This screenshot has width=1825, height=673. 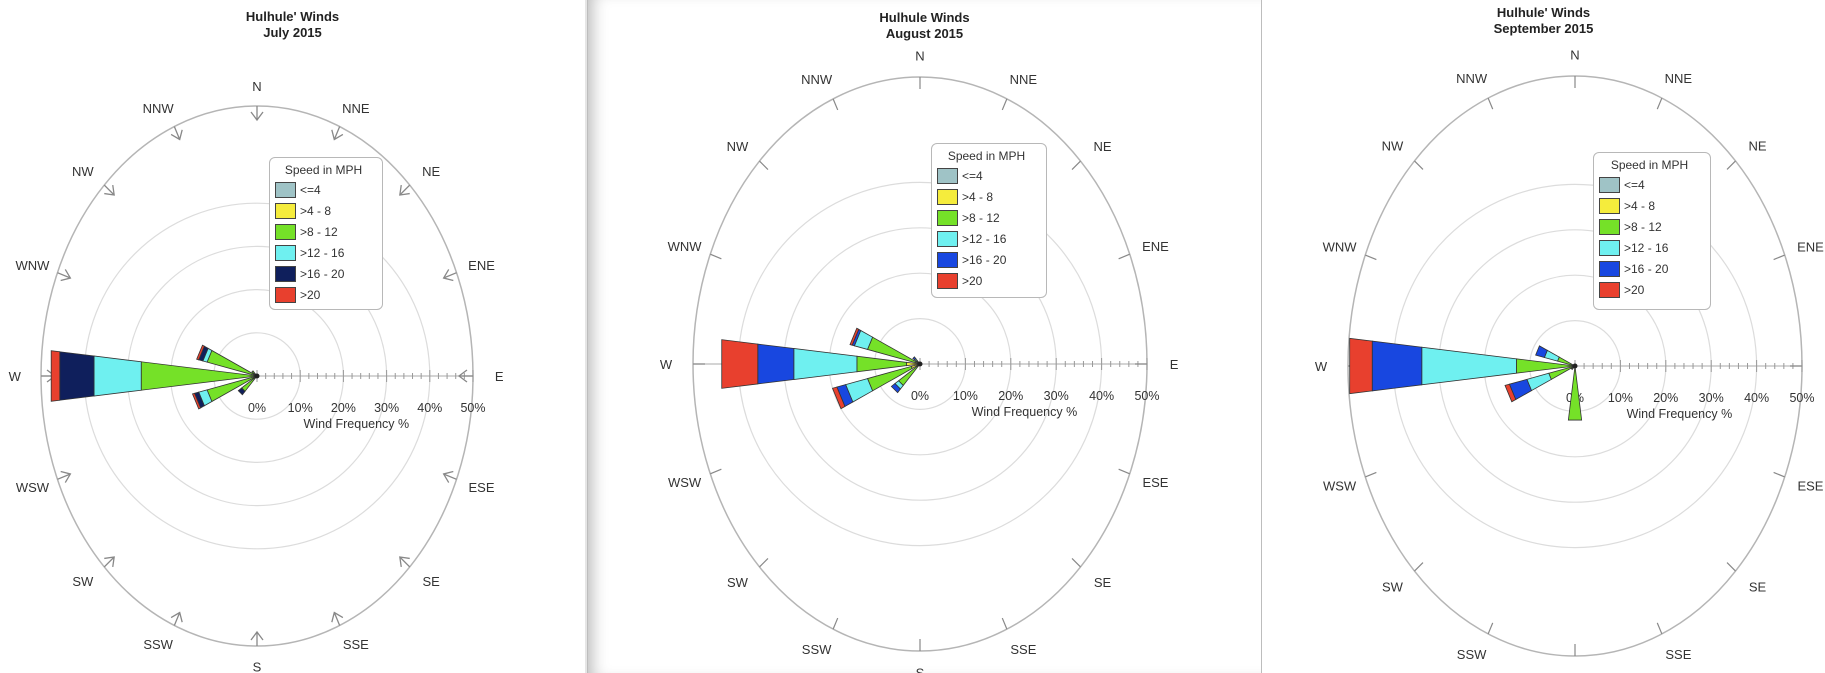 I want to click on chart-title: Hulhule Winds August 2015, so click(x=924, y=26).